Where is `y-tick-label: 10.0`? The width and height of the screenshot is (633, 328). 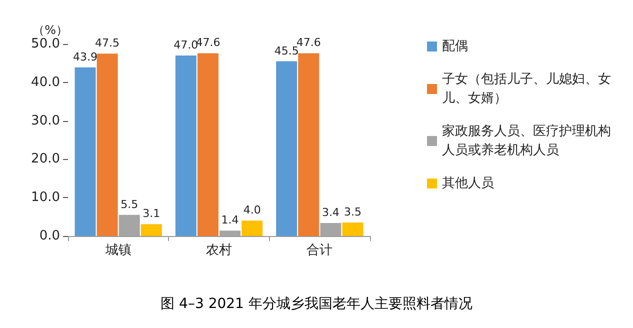 y-tick-label: 10.0 is located at coordinates (45, 198).